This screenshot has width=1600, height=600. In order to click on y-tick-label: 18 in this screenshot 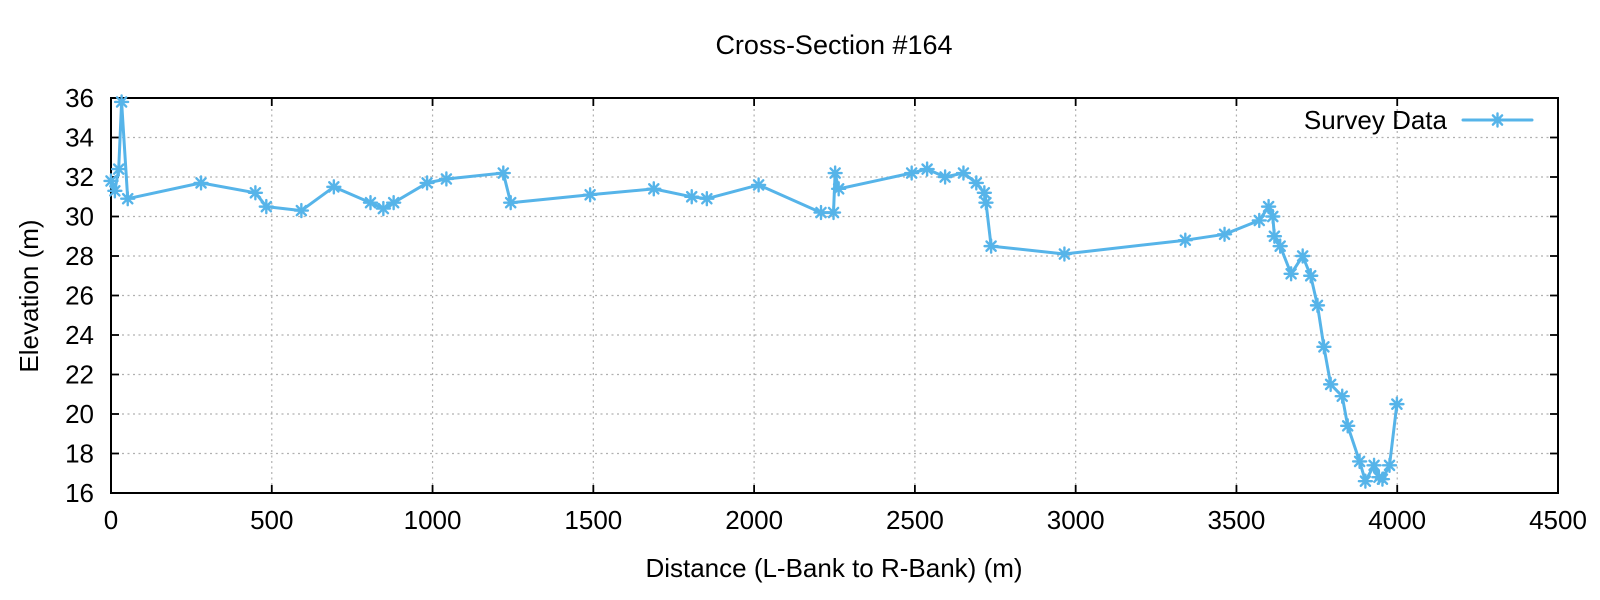, I will do `click(79, 454)`.